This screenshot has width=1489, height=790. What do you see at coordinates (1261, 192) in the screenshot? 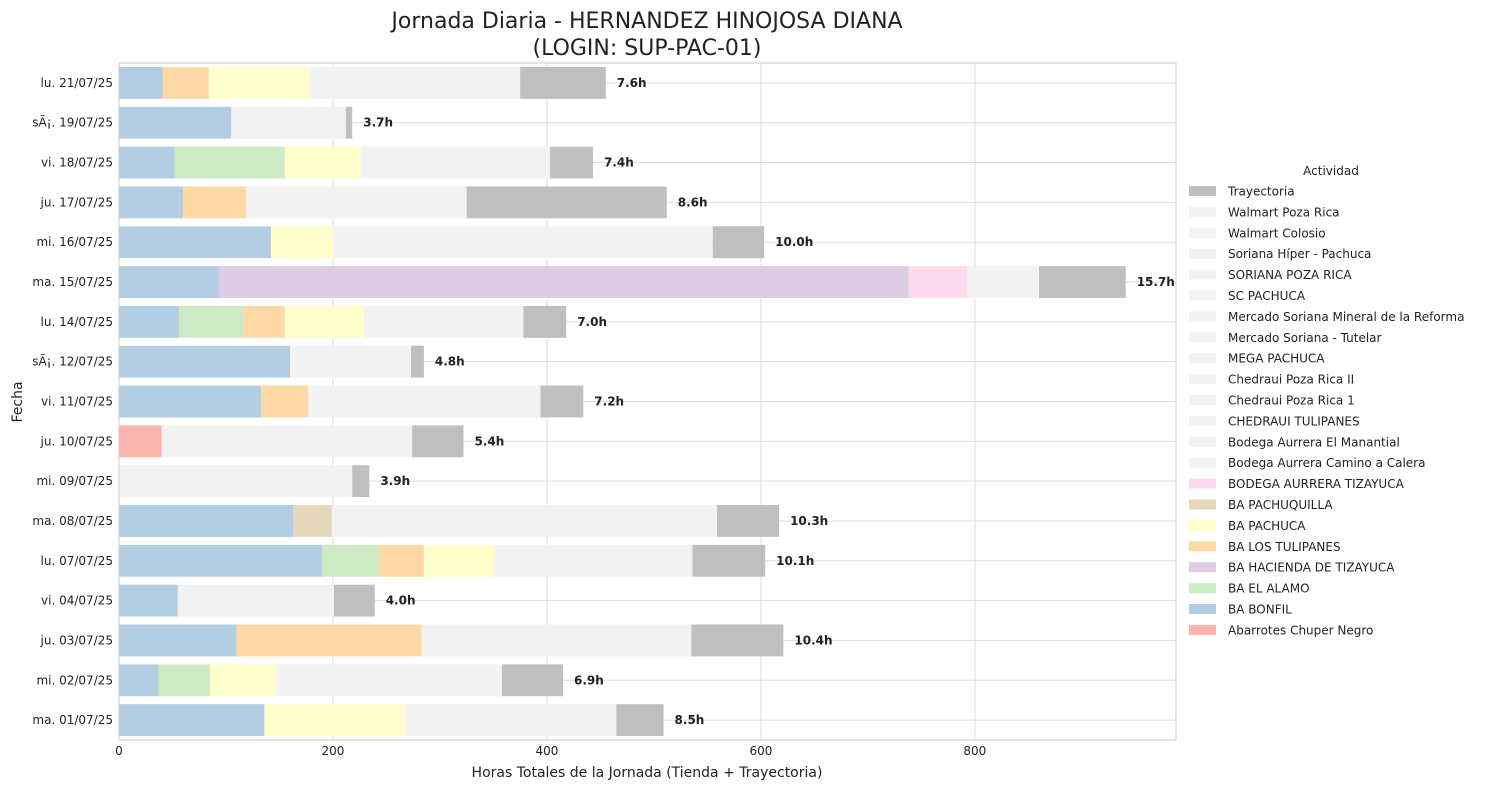
I see `legend-entry: Trayectoria` at bounding box center [1261, 192].